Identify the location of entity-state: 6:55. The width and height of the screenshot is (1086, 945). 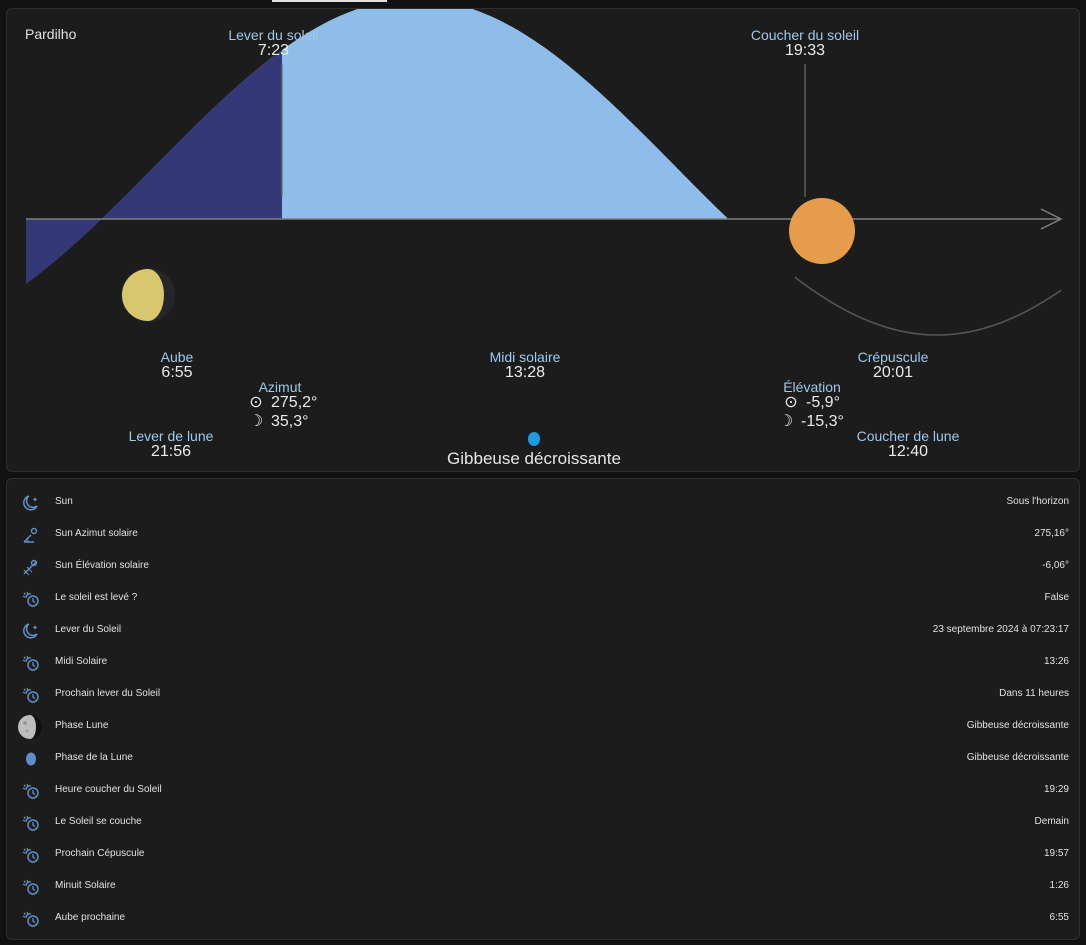
(1059, 917).